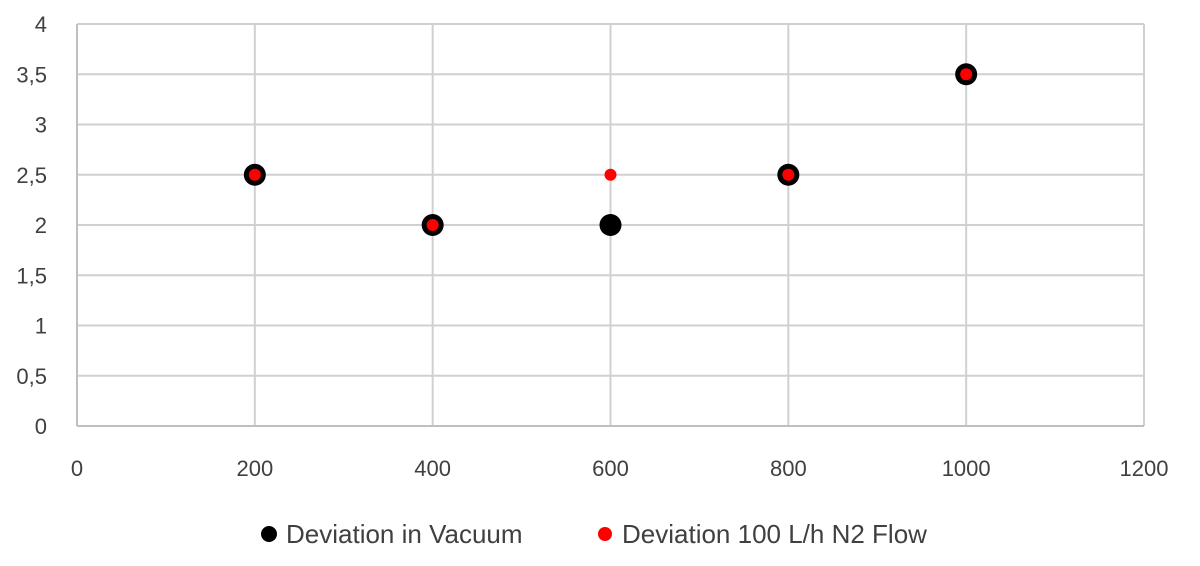  Describe the element at coordinates (41, 326) in the screenshot. I see `y-tick-label: 1` at that location.